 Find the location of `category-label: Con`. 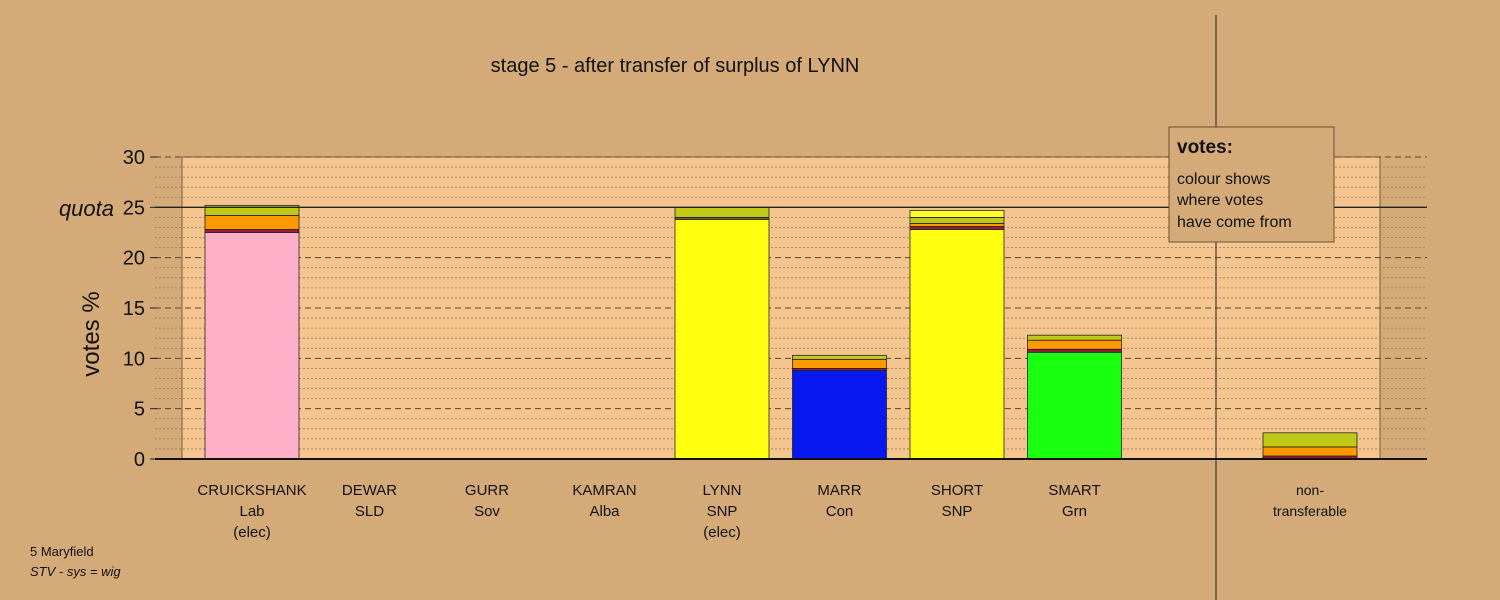

category-label: Con is located at coordinates (840, 511).